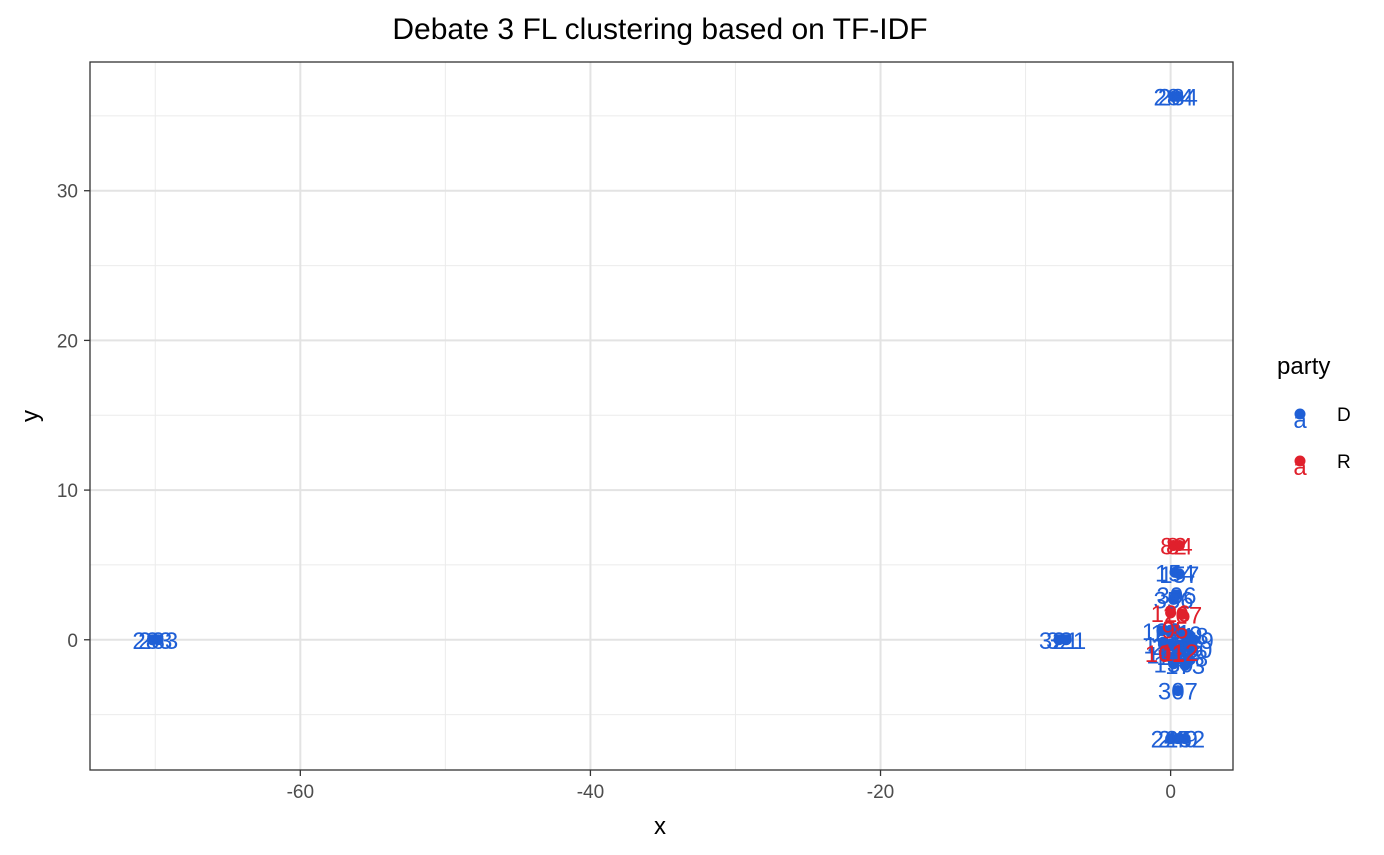 The image size is (1384, 855). Describe the element at coordinates (1344, 415) in the screenshot. I see `legend-label-D: D` at that location.